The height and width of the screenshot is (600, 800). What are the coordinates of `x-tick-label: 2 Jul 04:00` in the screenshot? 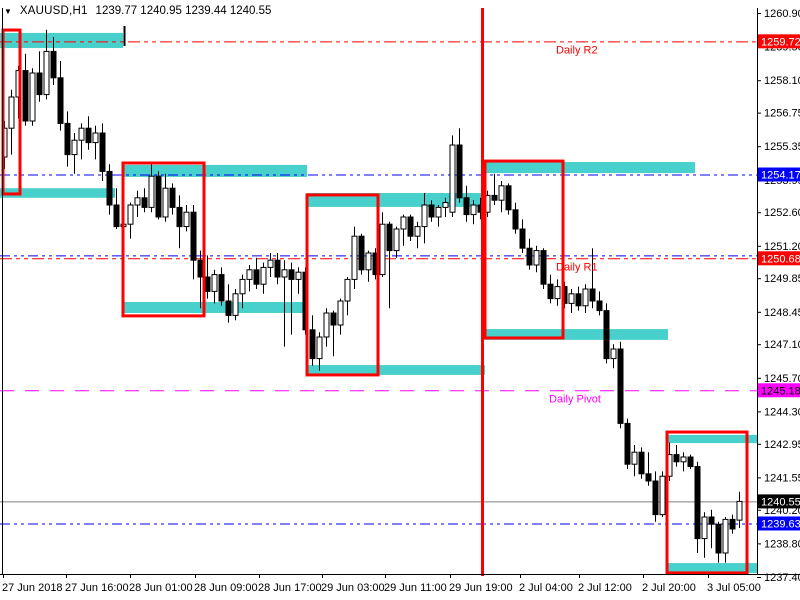 It's located at (546, 588).